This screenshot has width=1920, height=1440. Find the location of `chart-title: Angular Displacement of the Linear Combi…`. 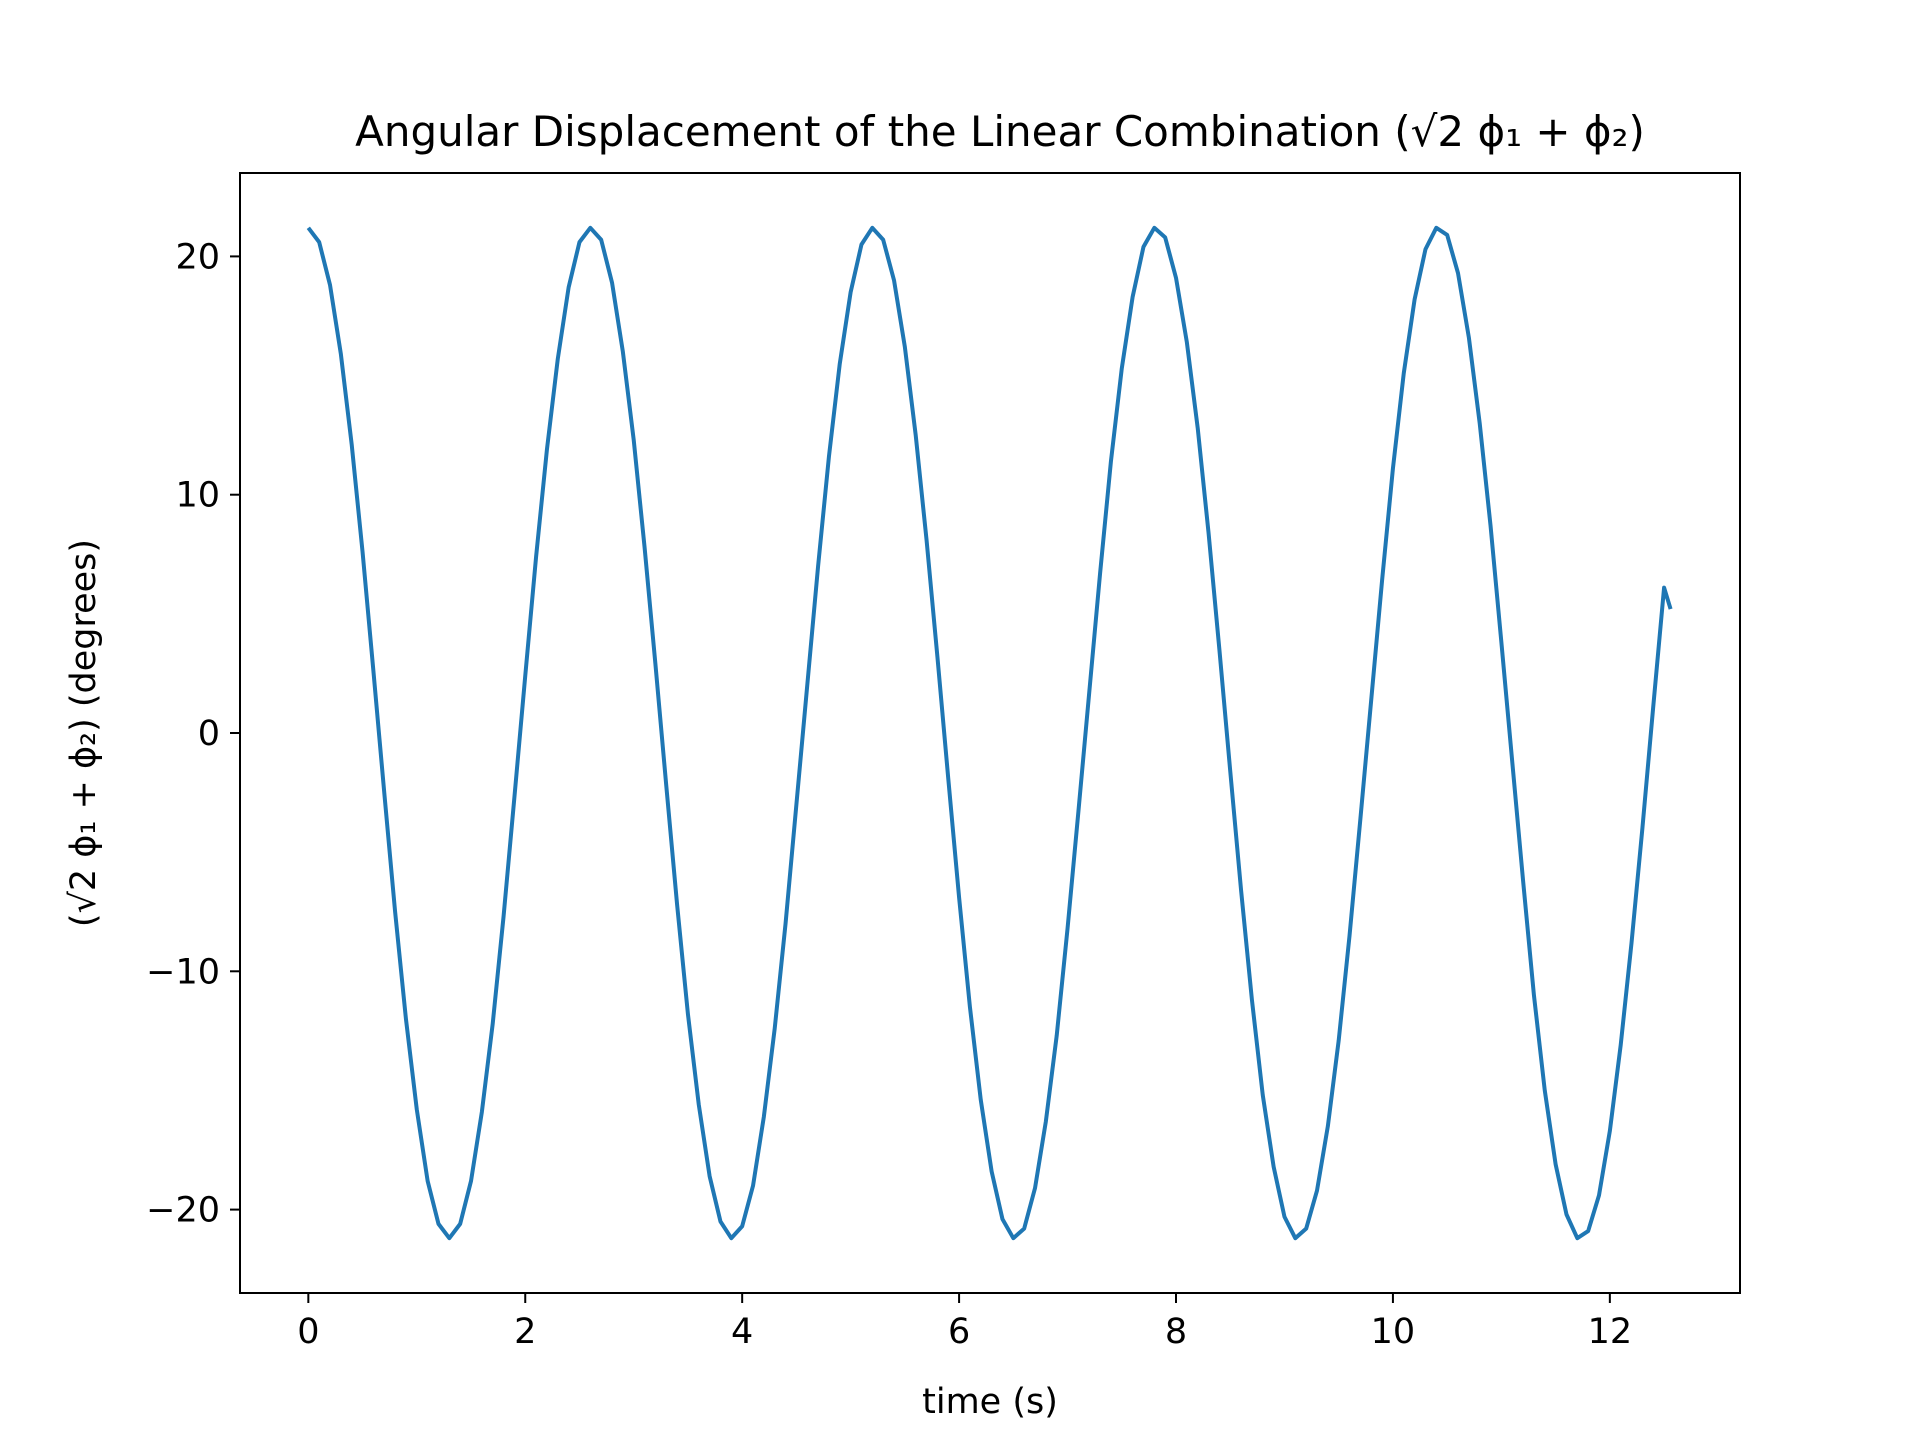

chart-title: Angular Displacement of the Linear Combi… is located at coordinates (1000, 131).